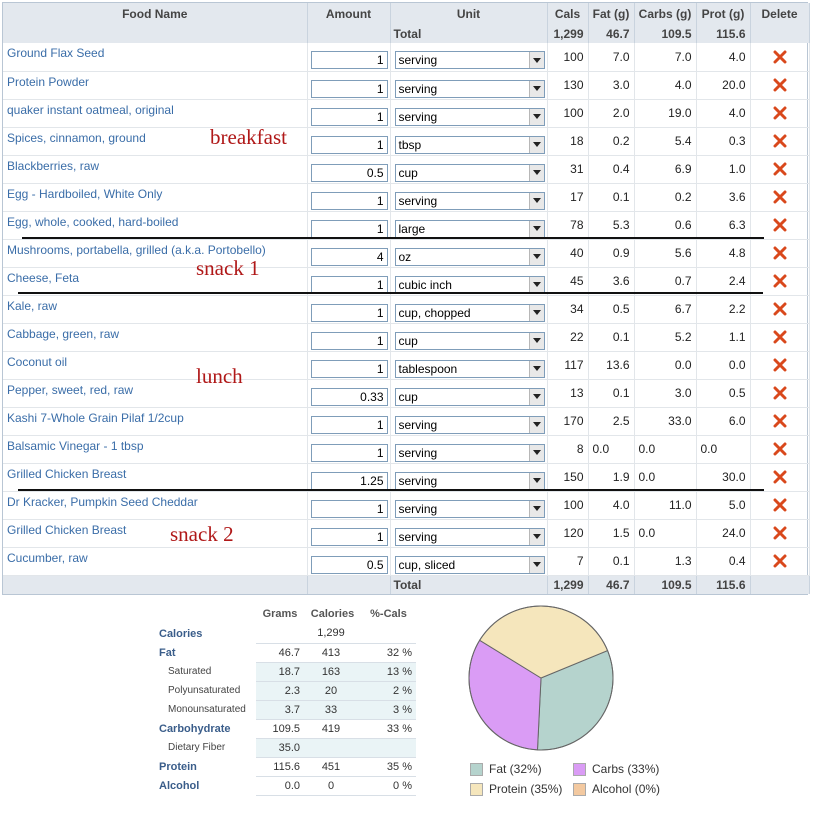  Describe the element at coordinates (155, 561) in the screenshot. I see `food-name-link: Cucumber, raw` at that location.